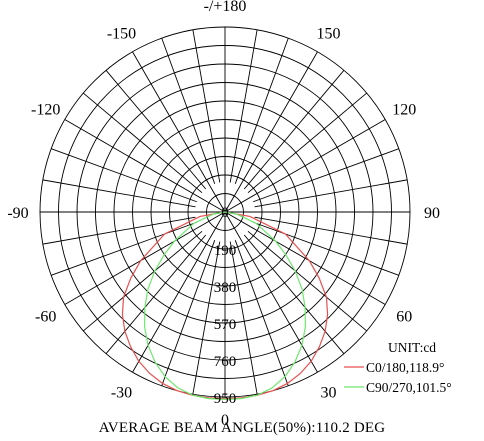 The width and height of the screenshot is (484, 441). What do you see at coordinates (405, 367) in the screenshot?
I see `legend-entry: C0/180,118.9°` at bounding box center [405, 367].